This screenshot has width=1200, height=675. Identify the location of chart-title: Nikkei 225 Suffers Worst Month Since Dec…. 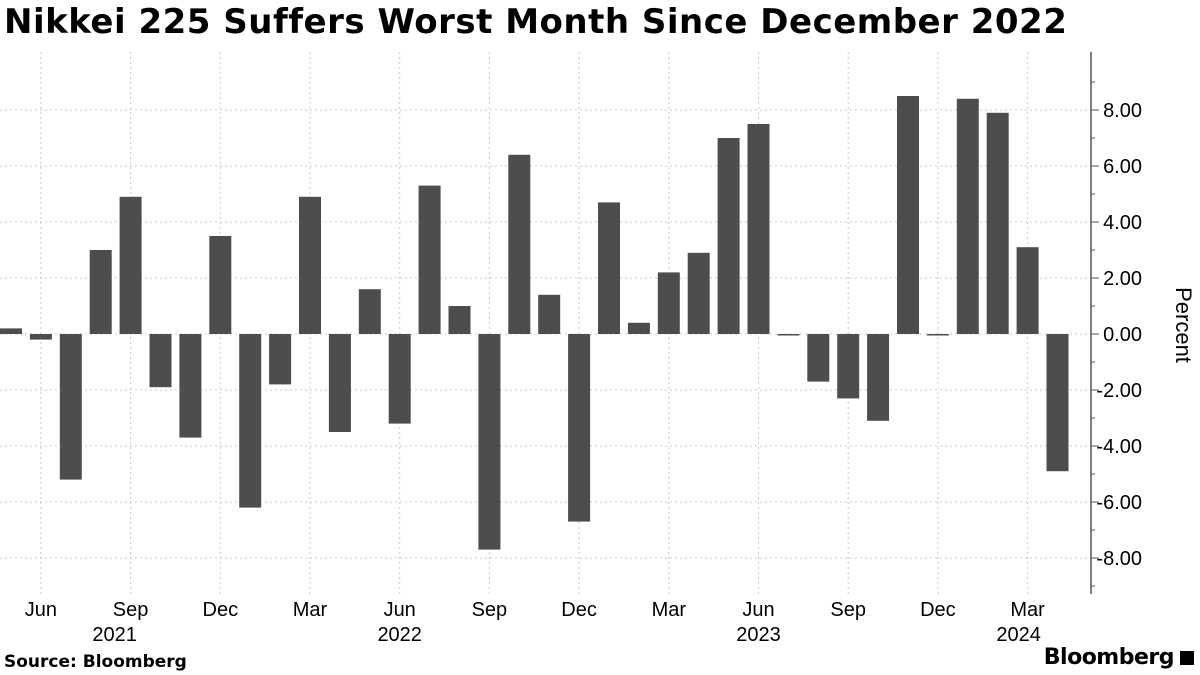
(536, 22).